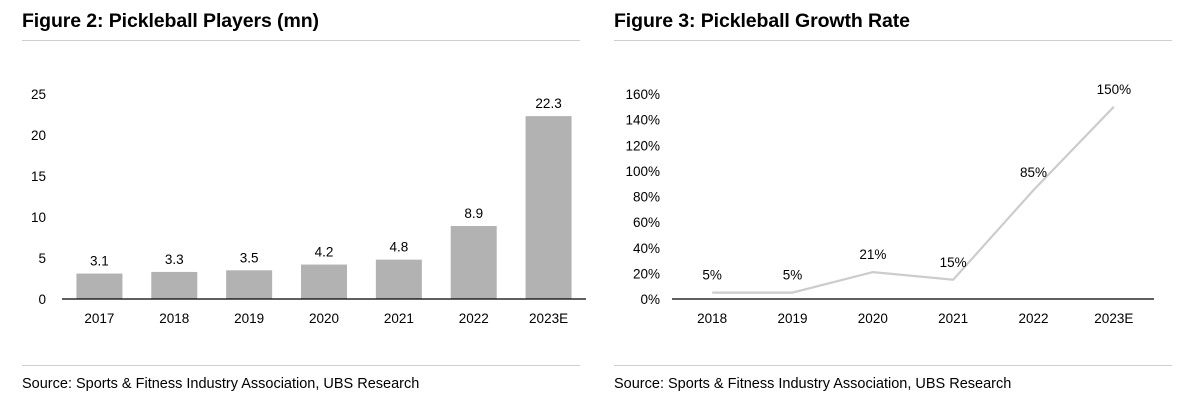  I want to click on y-tick-label: 100%, so click(642, 171).